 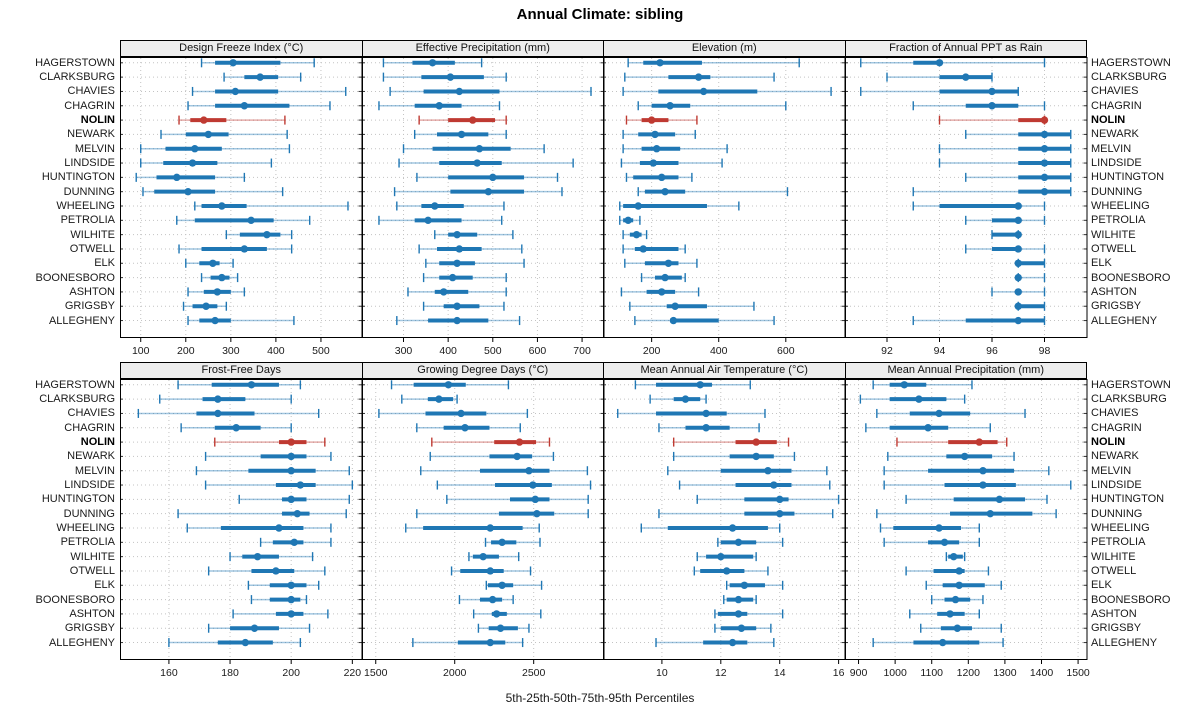 I want to click on station-label-right-allegheny: ALLEGHENY, so click(x=1124, y=320).